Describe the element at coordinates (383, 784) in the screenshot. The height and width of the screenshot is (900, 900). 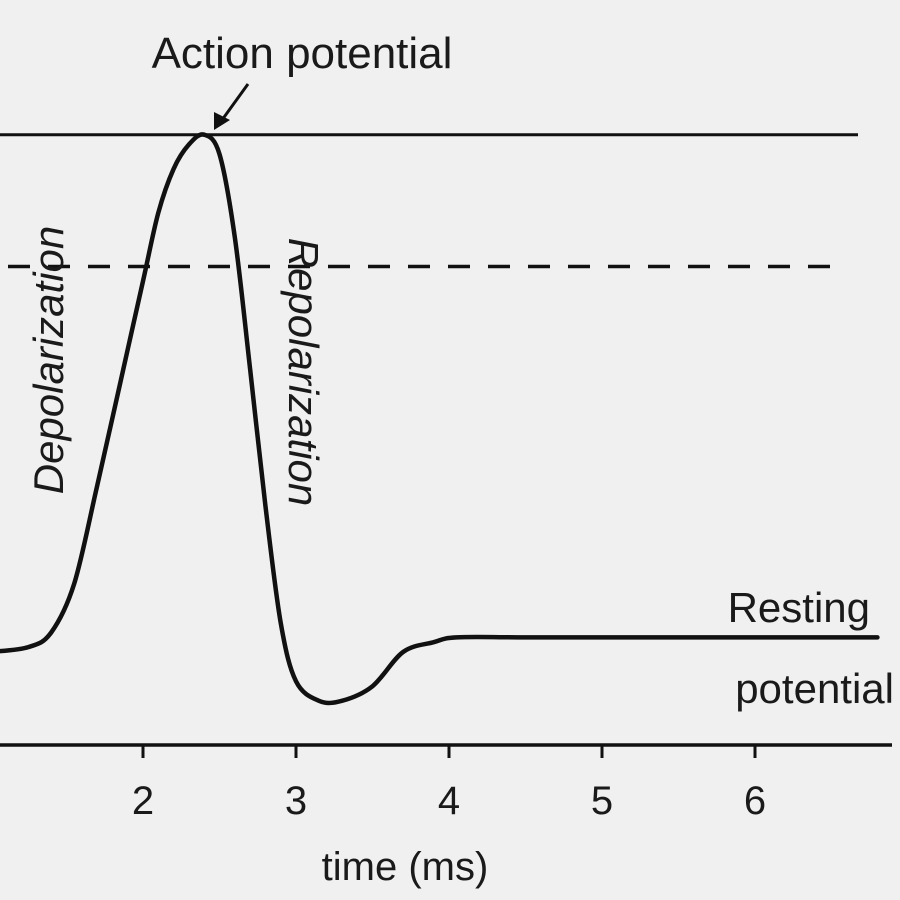
I see `x-axis-ticks: 1 2 3 4 5 6` at that location.